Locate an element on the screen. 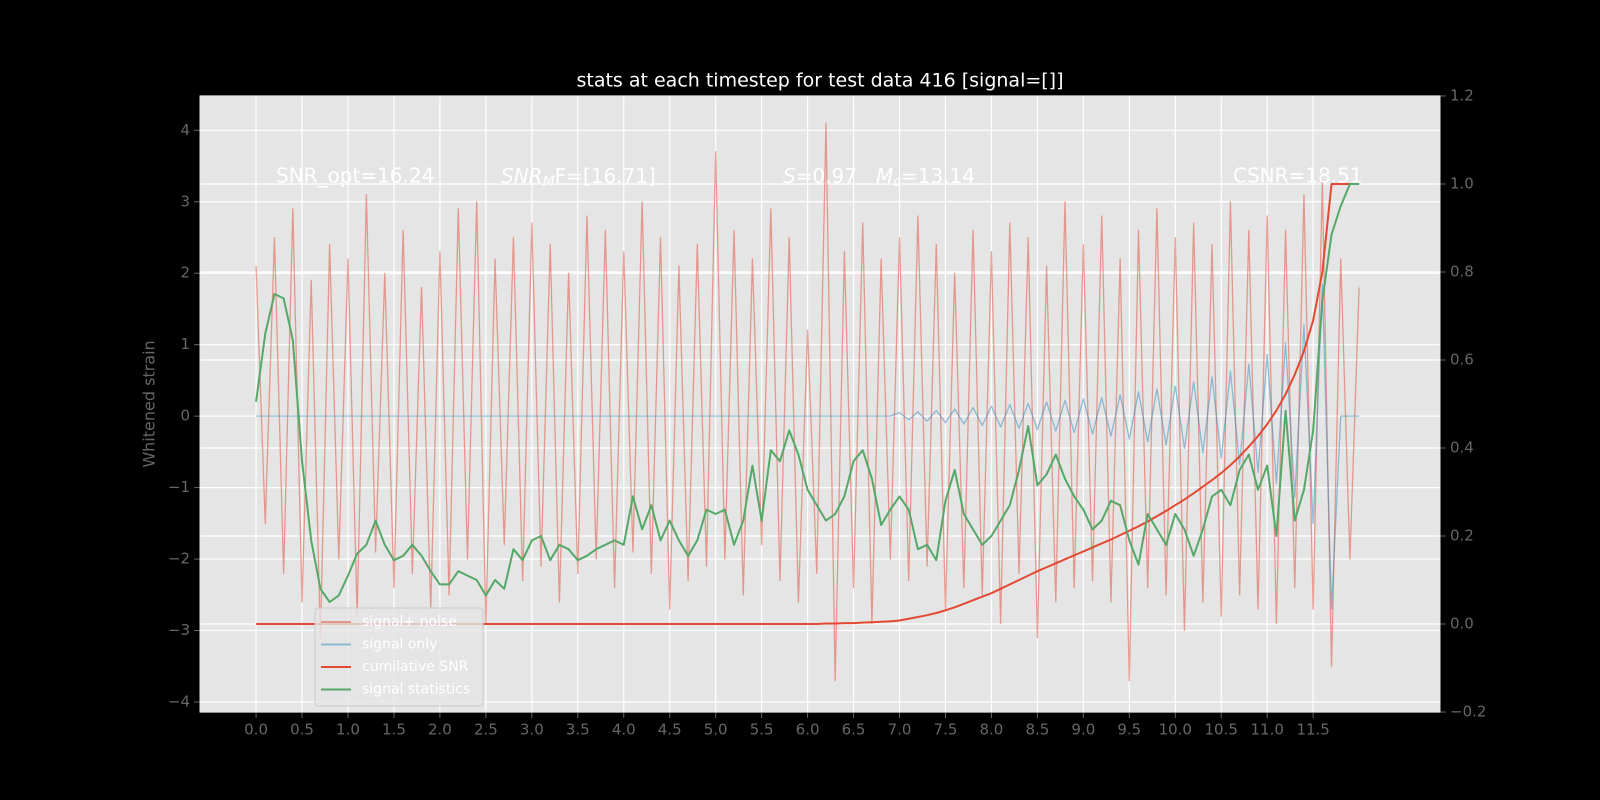 The height and width of the screenshot is (800, 1600). x-tick-label: 0.5 is located at coordinates (302, 730).